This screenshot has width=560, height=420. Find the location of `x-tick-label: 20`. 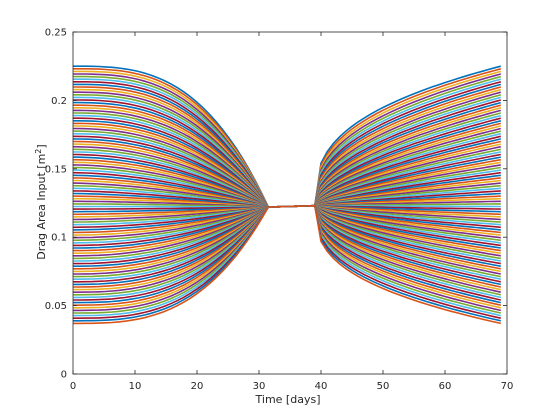

x-tick-label: 20 is located at coordinates (197, 386).